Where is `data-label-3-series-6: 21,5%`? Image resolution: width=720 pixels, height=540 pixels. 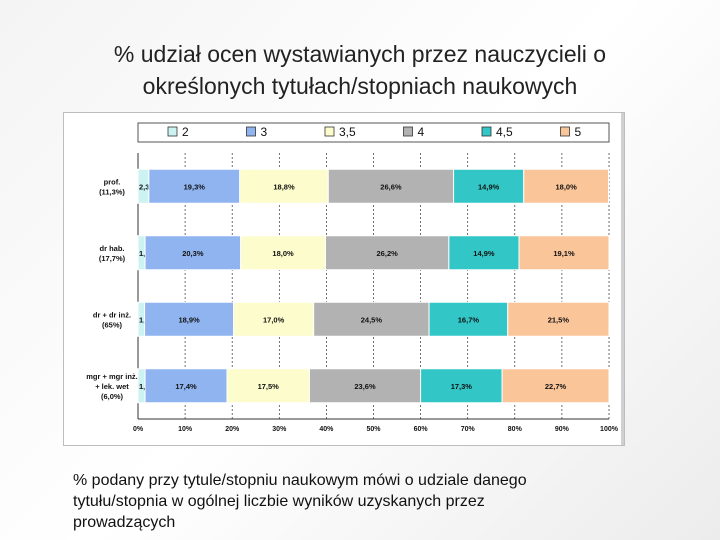 data-label-3-series-6: 21,5% is located at coordinates (559, 319).